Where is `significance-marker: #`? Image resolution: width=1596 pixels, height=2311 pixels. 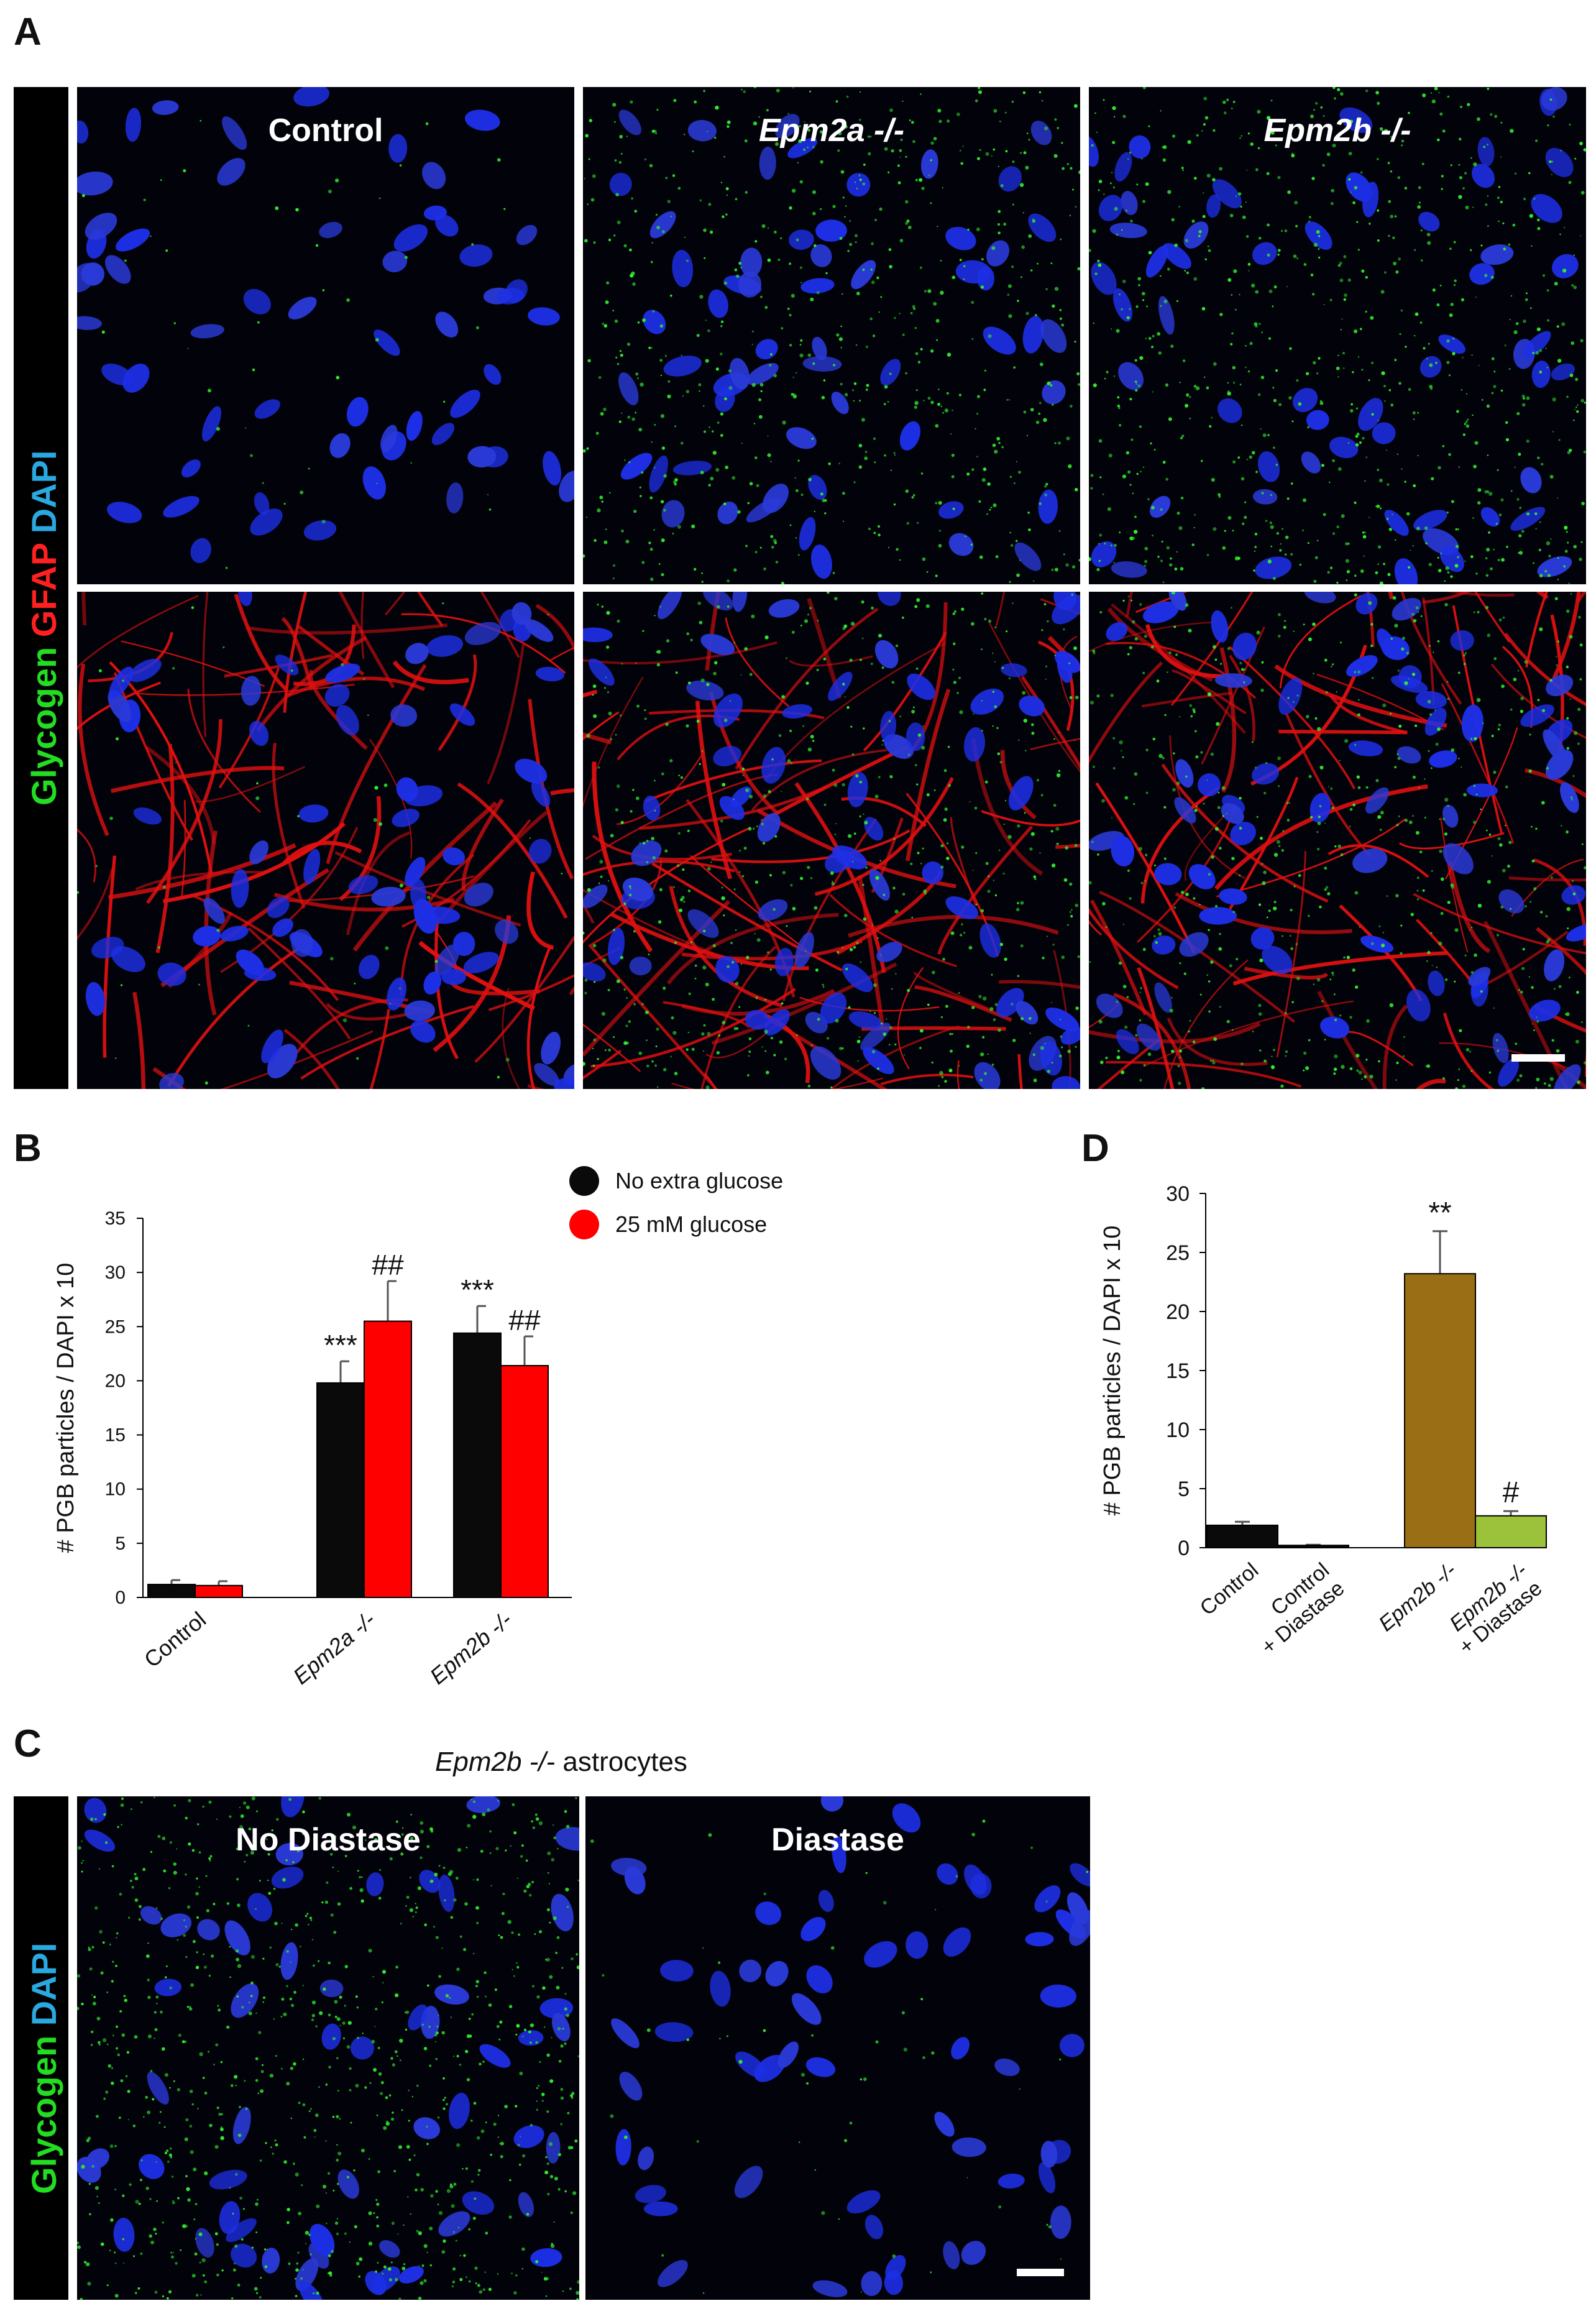 significance-marker: # is located at coordinates (1511, 1492).